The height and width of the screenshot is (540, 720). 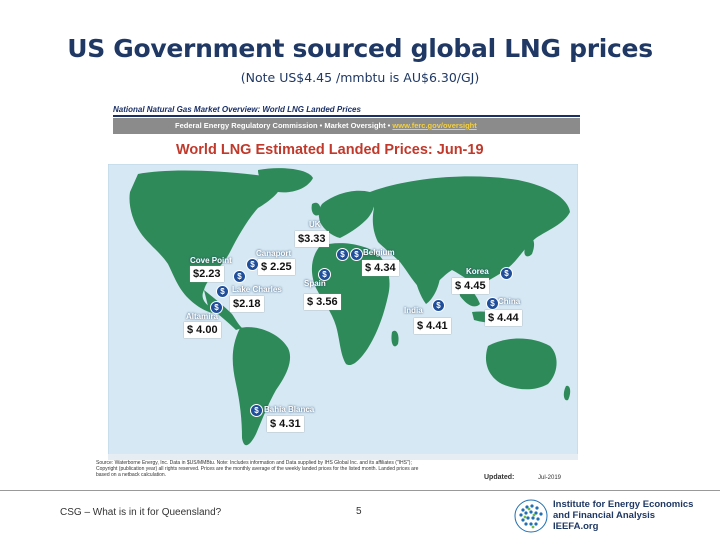 I want to click on terminal-label: Bahia Blanca, so click(x=289, y=409).